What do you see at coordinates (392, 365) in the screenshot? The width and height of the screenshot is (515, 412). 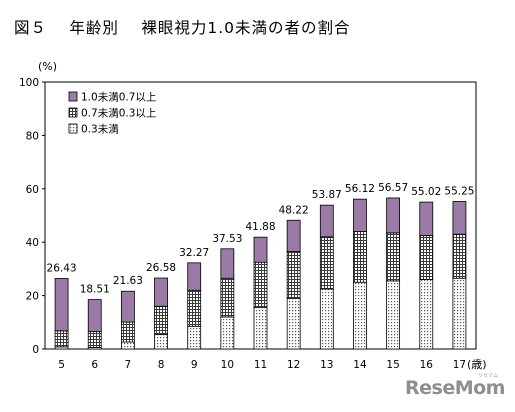 I see `x-tick-label: 15` at bounding box center [392, 365].